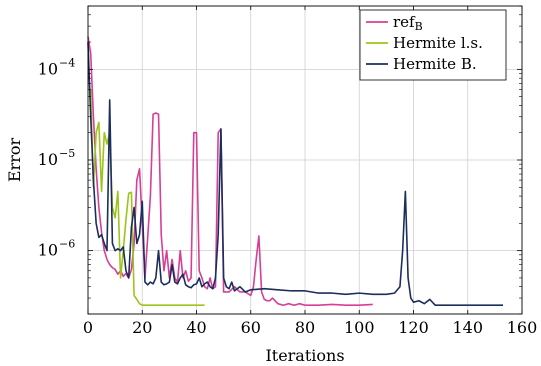  I want to click on y-tick-exponent: −4, so click(67, 62).